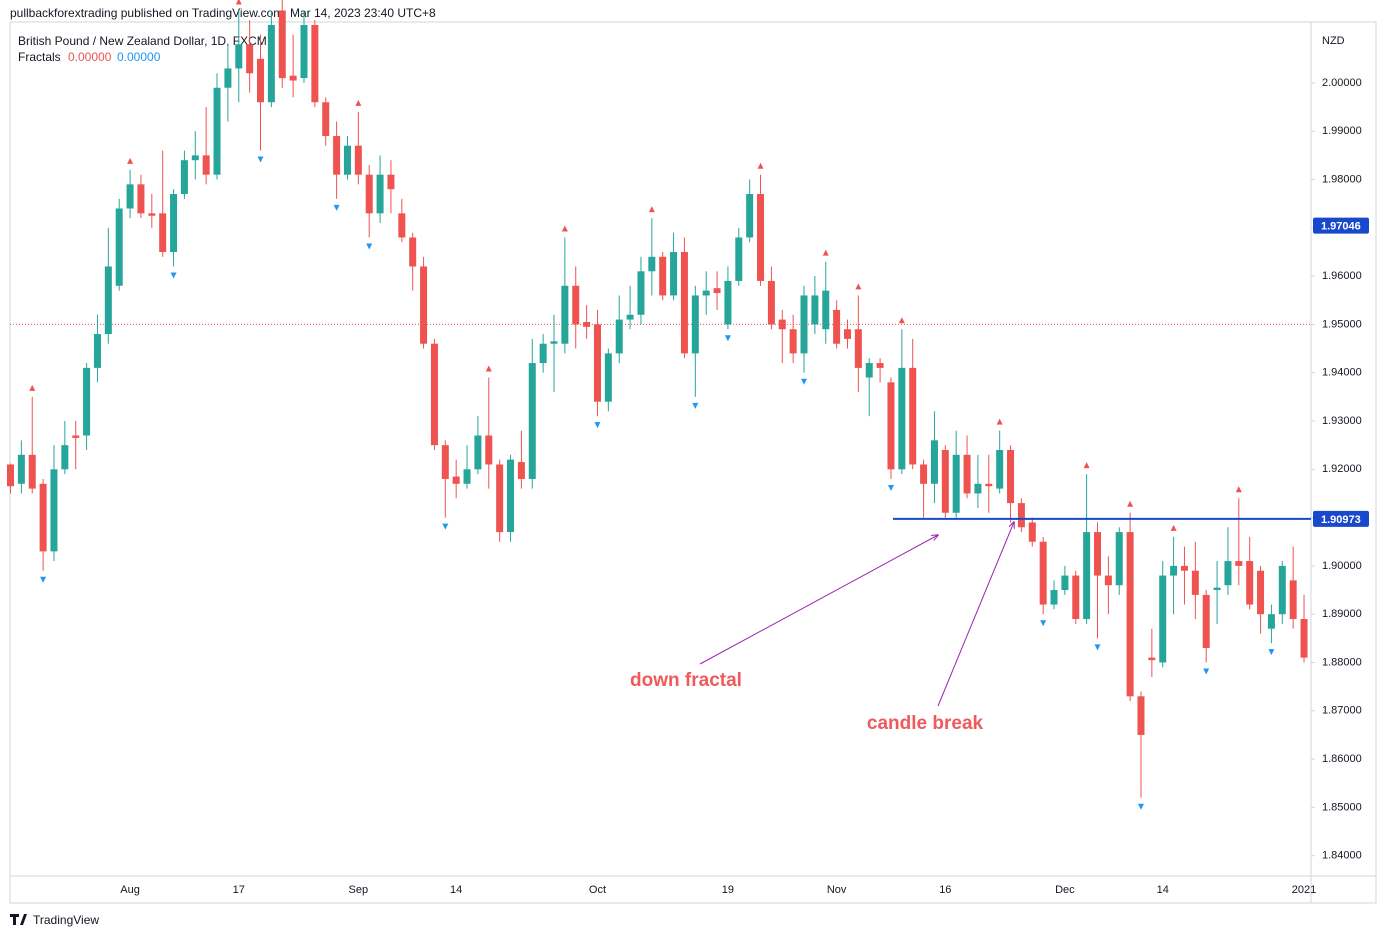 Image resolution: width=1386 pixels, height=939 pixels. Describe the element at coordinates (1342, 324) in the screenshot. I see `y-tick-label: 1.95000` at that location.